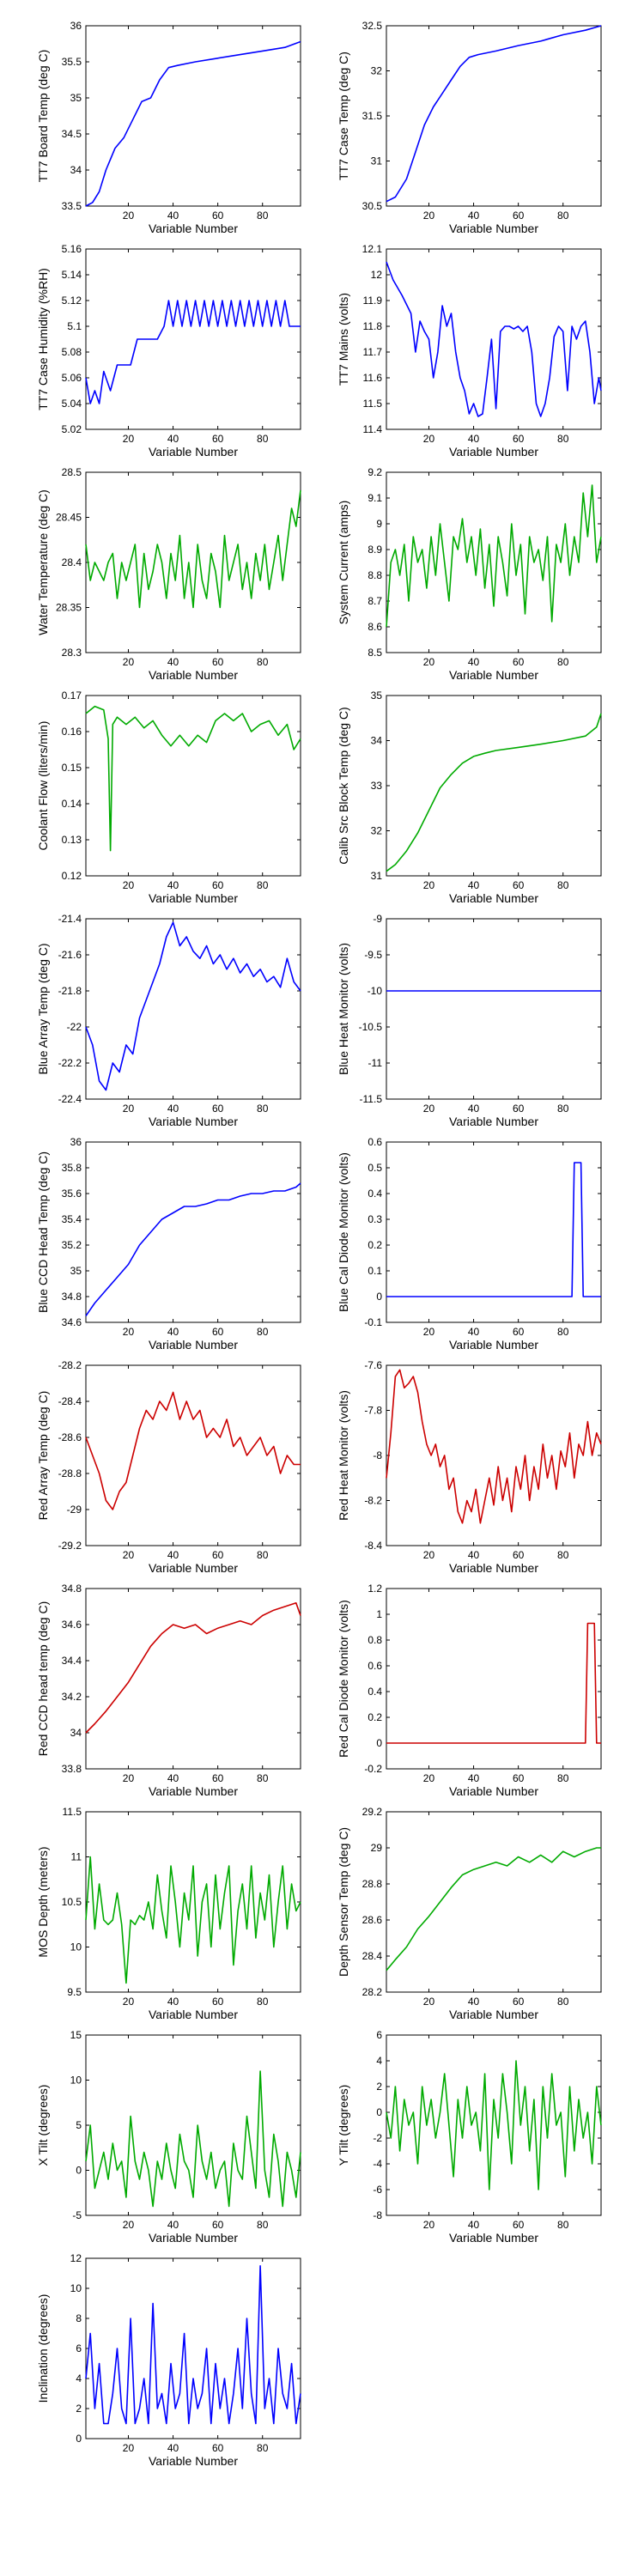 This screenshot has width=644, height=2576. Describe the element at coordinates (72, 275) in the screenshot. I see `y-tick-label: 5.14` at that location.